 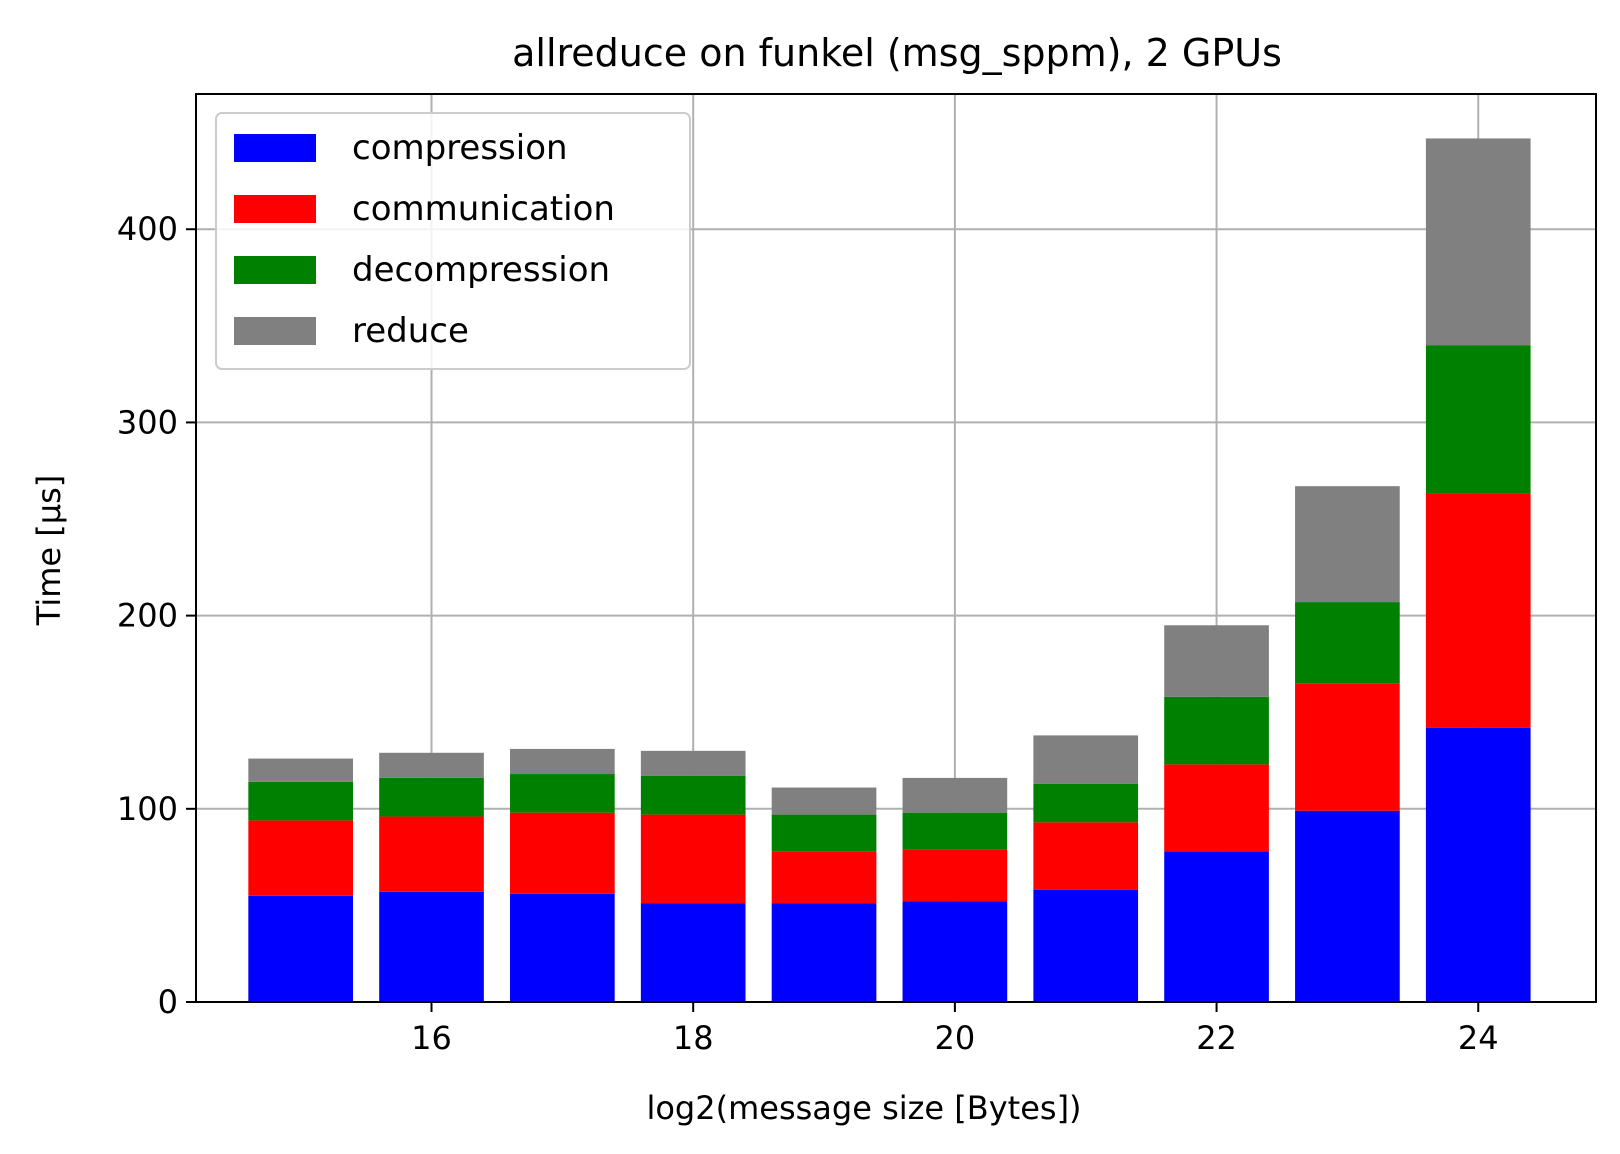 I want to click on x-tick-label: 16, so click(x=431, y=1038).